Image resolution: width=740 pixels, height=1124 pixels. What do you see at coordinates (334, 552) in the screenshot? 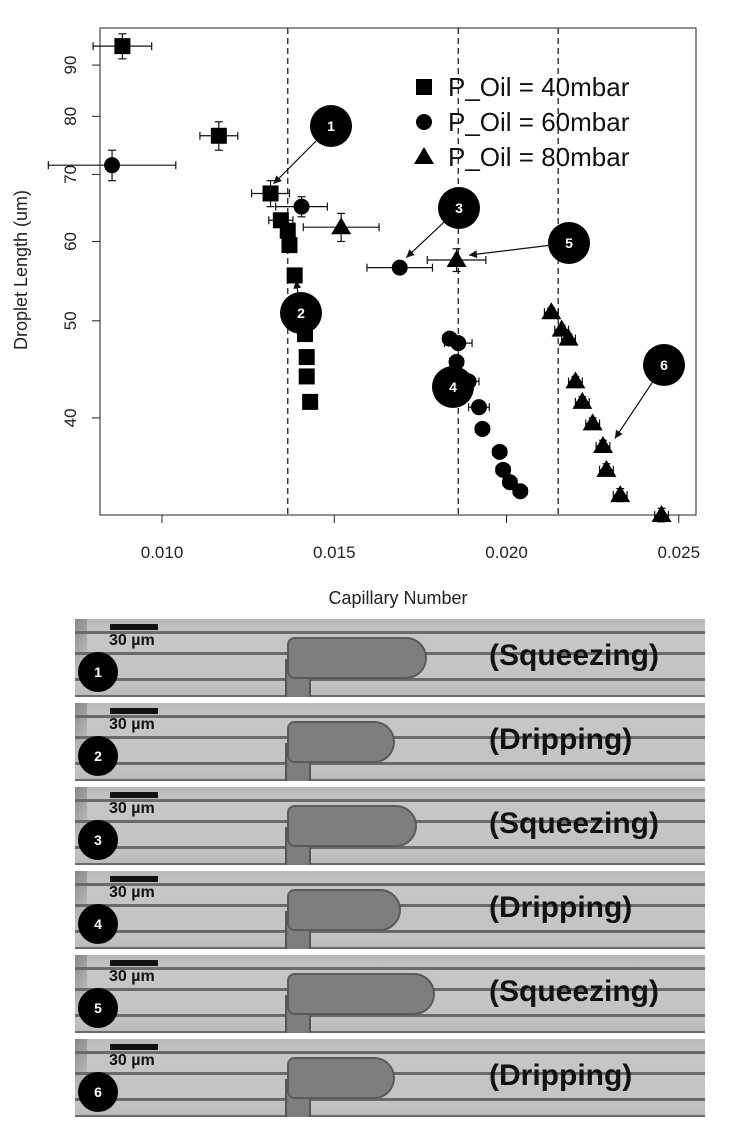
I see `x-tick-label: 0.015` at bounding box center [334, 552].